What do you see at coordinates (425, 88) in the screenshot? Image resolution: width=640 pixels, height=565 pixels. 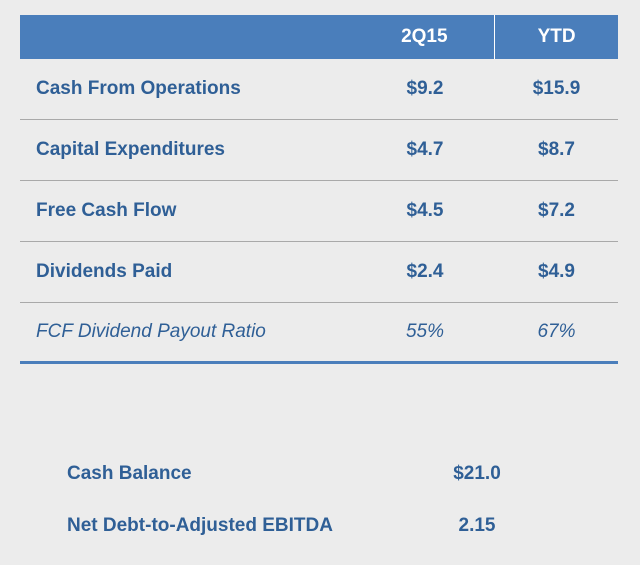 I see `row-quarter-value: $9.2` at bounding box center [425, 88].